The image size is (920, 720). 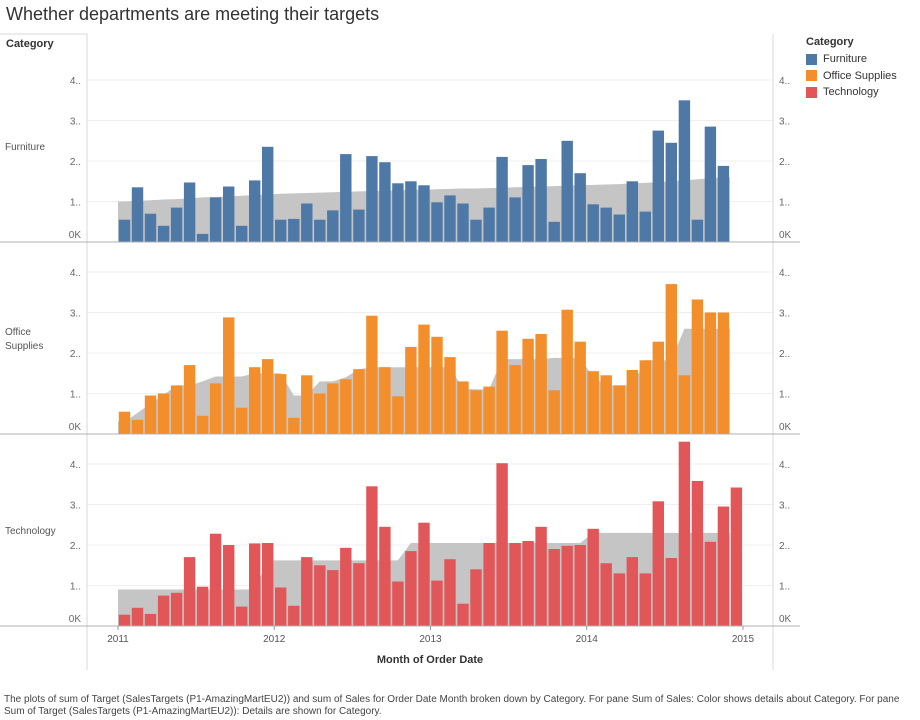 I want to click on x-tick-label: 2011, so click(x=118, y=639).